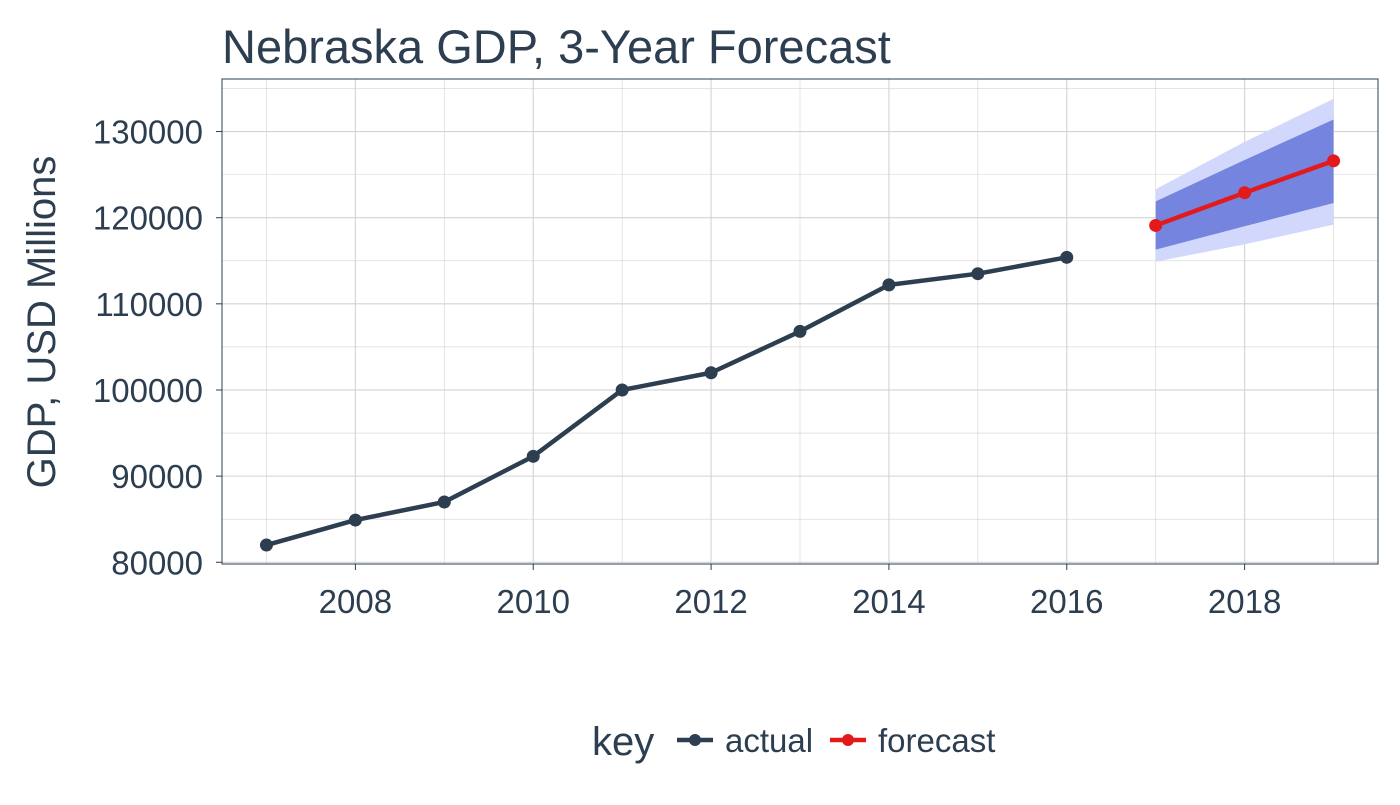  I want to click on y-tick-label: 130000, so click(148, 132).